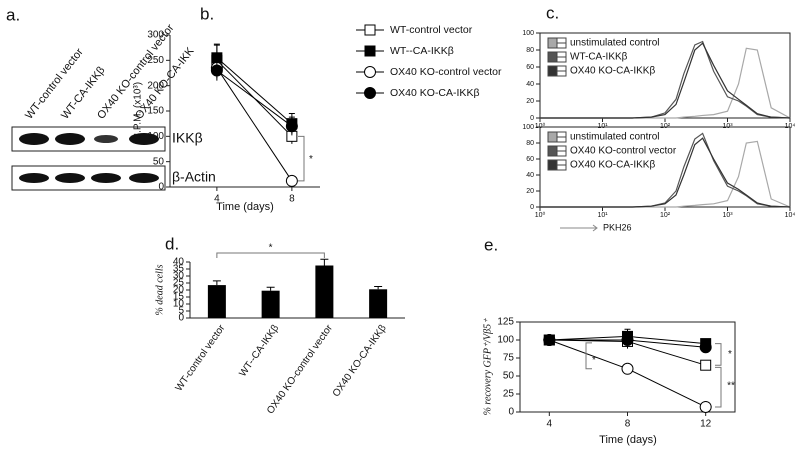  What do you see at coordinates (552, 12) in the screenshot?
I see `panel-label: c.` at bounding box center [552, 12].